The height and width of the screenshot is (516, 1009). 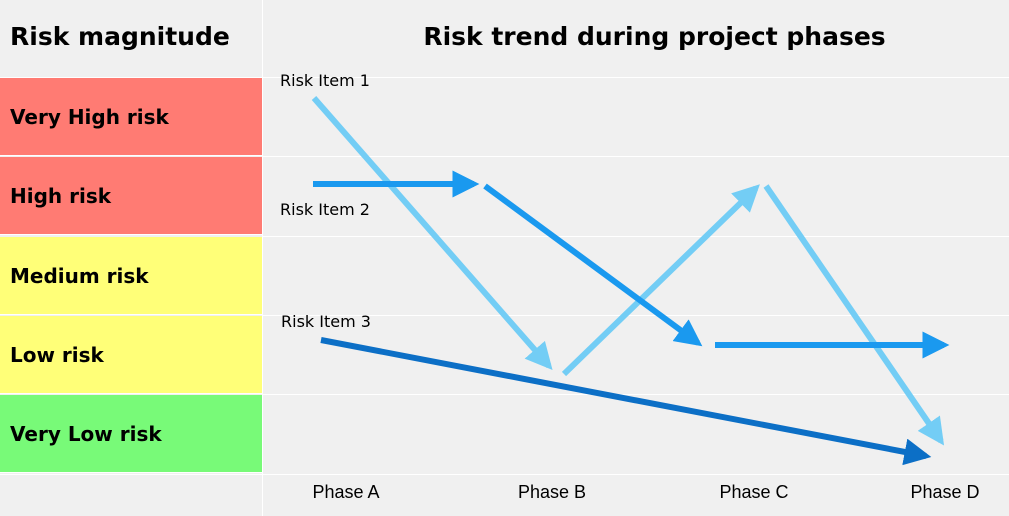 What do you see at coordinates (432, 233) in the screenshot?
I see `risk-item-1-segment-a-b` at bounding box center [432, 233].